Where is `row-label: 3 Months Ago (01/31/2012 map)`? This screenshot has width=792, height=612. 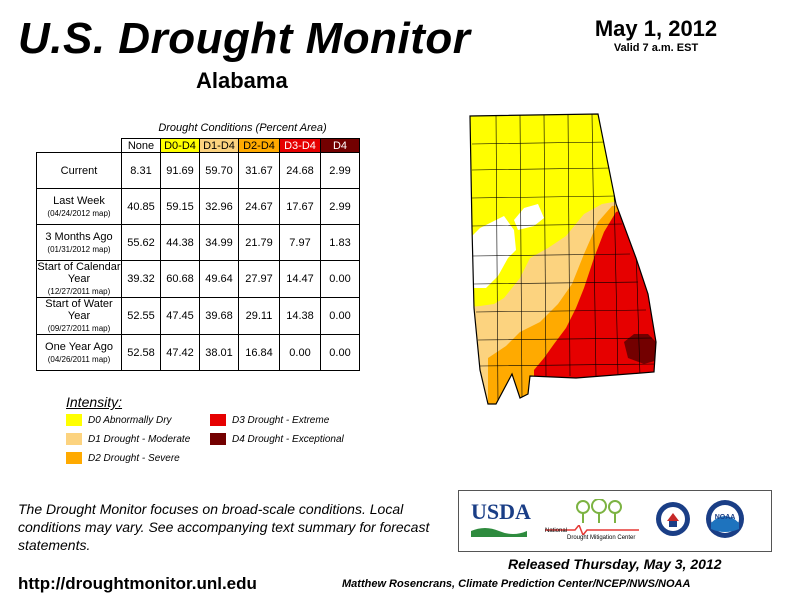
row-label: 3 Months Ago (01/31/2012 map) is located at coordinates (79, 242).